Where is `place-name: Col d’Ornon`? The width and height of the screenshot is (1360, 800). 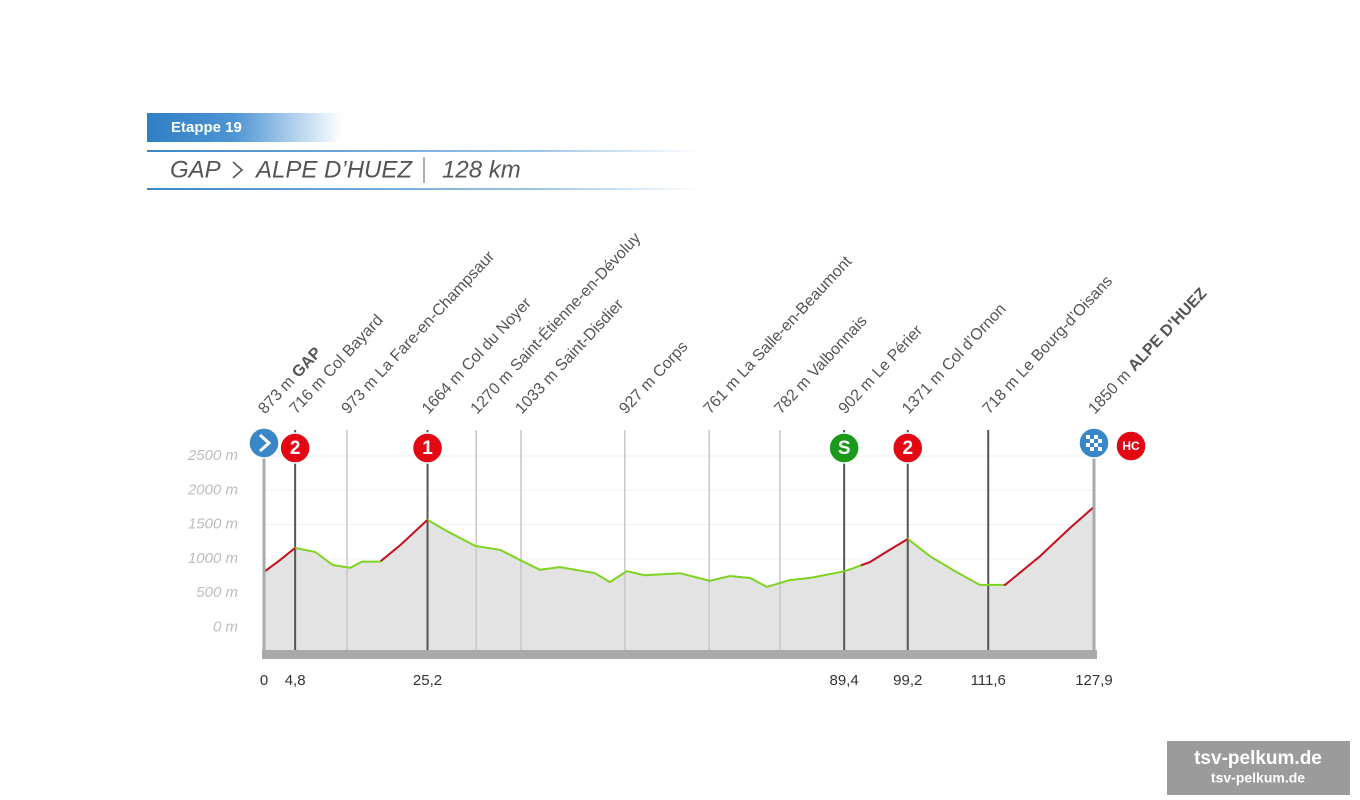 place-name: Col d’Ornon is located at coordinates (974, 338).